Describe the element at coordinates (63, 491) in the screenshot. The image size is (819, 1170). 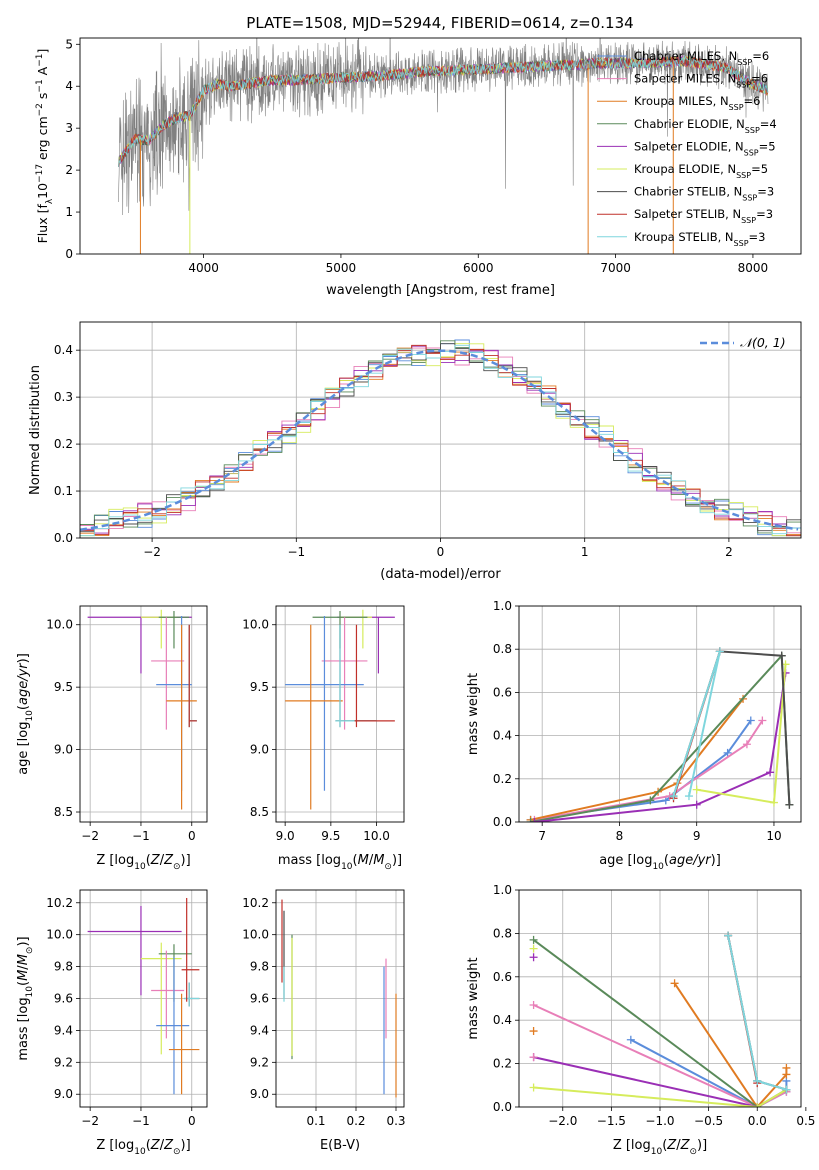
I see `y-tick-label: 0.1` at that location.